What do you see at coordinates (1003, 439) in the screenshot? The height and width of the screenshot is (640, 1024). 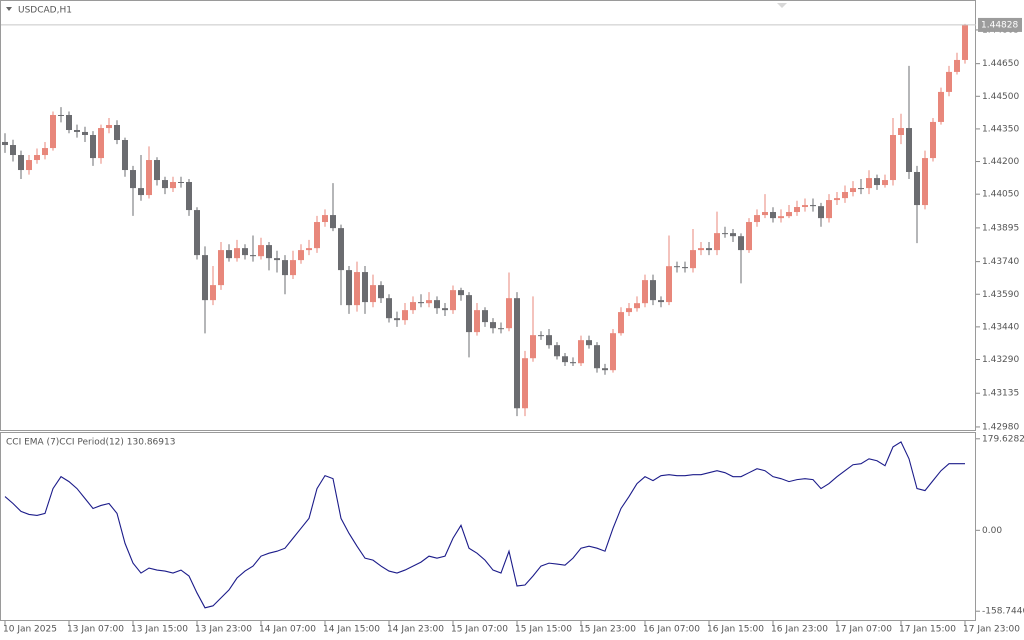 I see `y-tick-label: 179.62821` at bounding box center [1003, 439].